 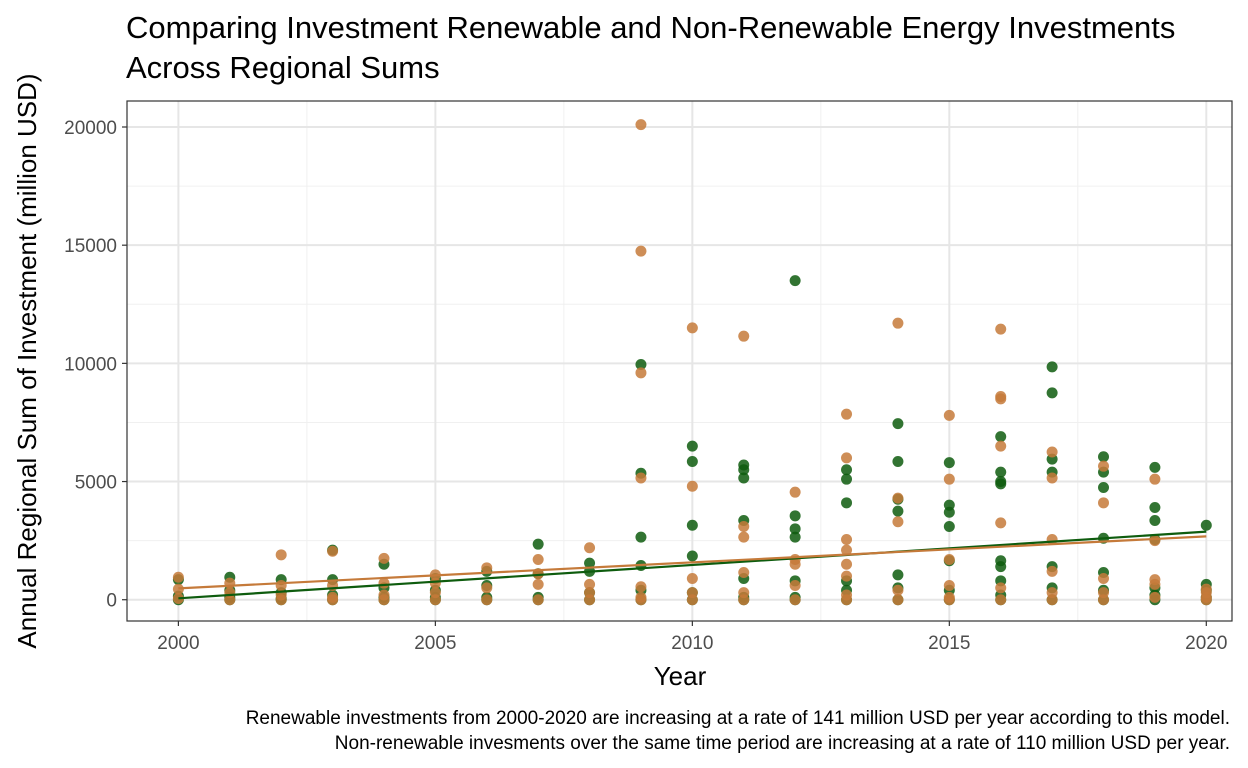 I want to click on x-axis-title: Year, so click(x=680, y=676).